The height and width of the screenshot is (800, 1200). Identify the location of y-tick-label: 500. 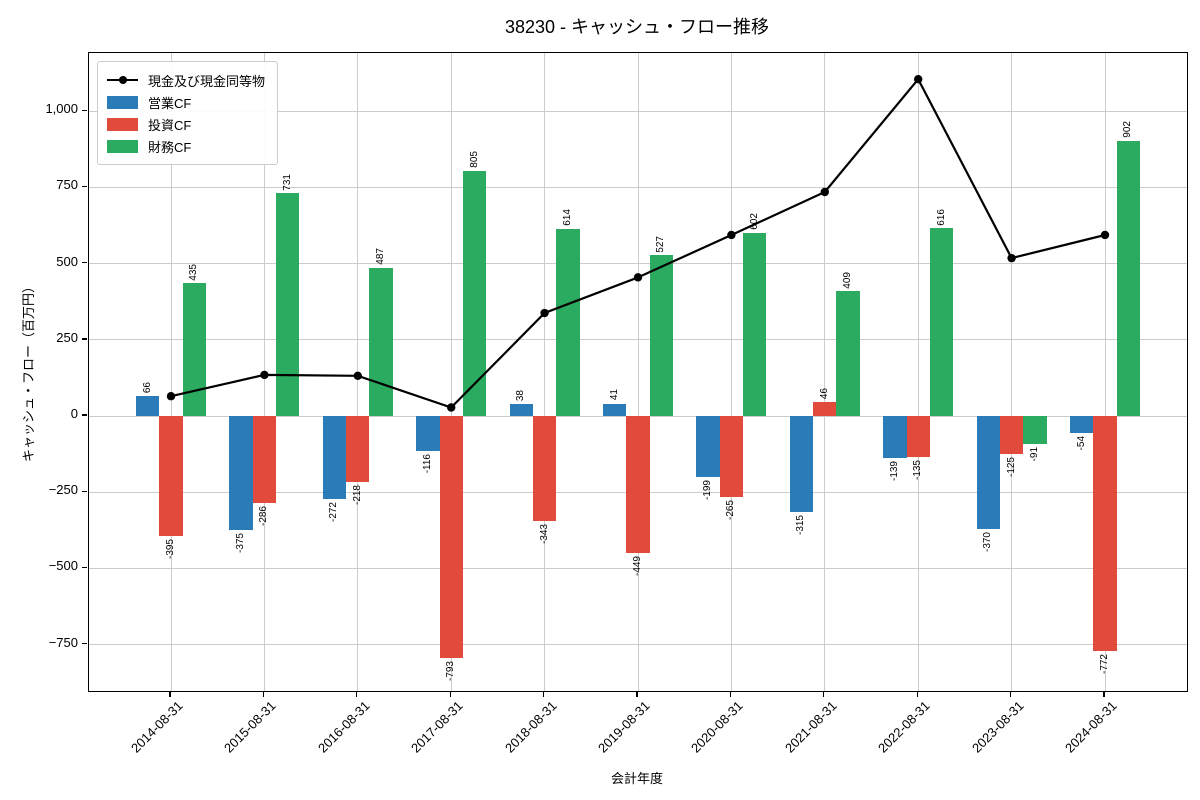
(67, 261).